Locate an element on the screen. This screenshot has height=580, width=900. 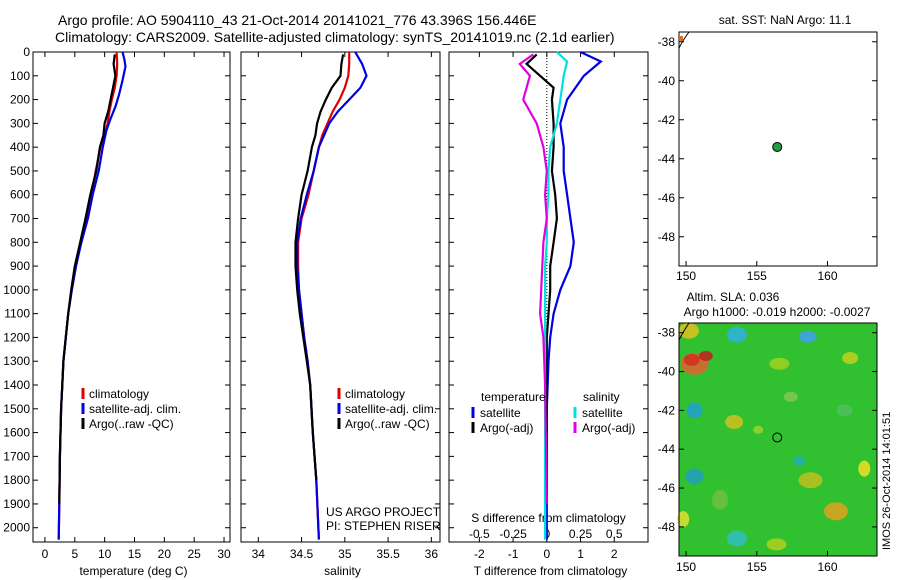
sst-map-xtick-label: 155 is located at coordinates (757, 276).